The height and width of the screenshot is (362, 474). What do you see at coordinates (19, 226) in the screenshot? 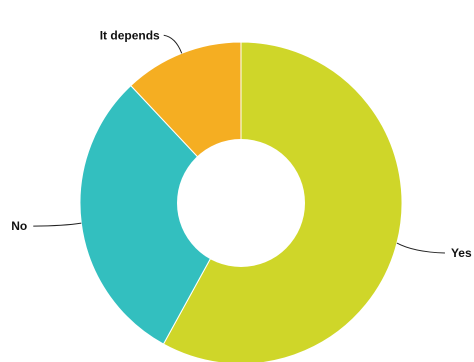
I see `label-no: No` at bounding box center [19, 226].